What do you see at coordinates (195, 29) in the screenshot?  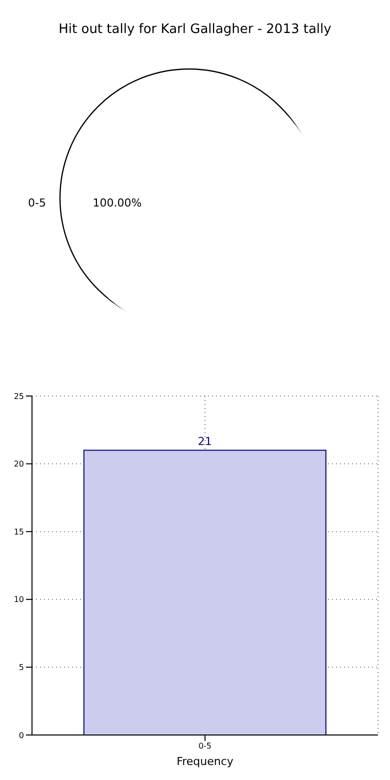 I see `chart-title: Hit out tally for Karl Gallagher - 2013 tally` at bounding box center [195, 29].